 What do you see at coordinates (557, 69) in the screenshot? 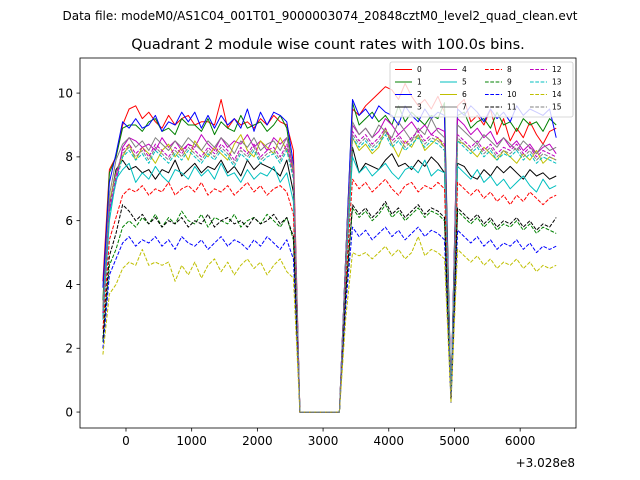
I see `legend-label-12: 12` at bounding box center [557, 69].